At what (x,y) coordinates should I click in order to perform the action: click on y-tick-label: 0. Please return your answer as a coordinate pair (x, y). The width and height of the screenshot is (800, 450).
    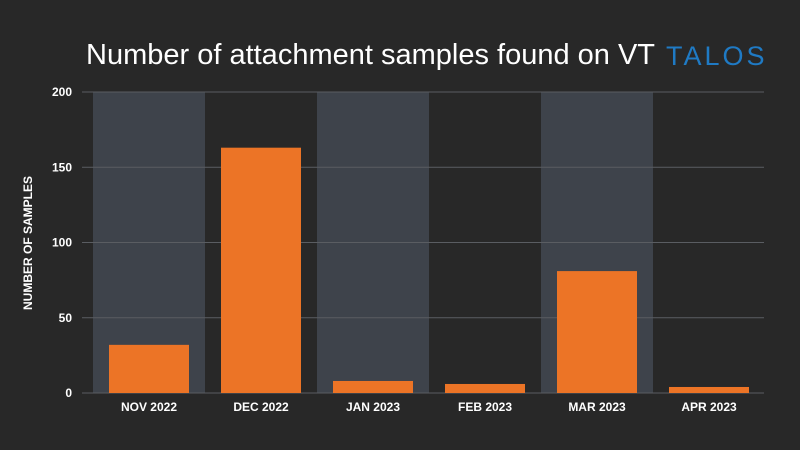
    Looking at the image, I should click on (68, 393).